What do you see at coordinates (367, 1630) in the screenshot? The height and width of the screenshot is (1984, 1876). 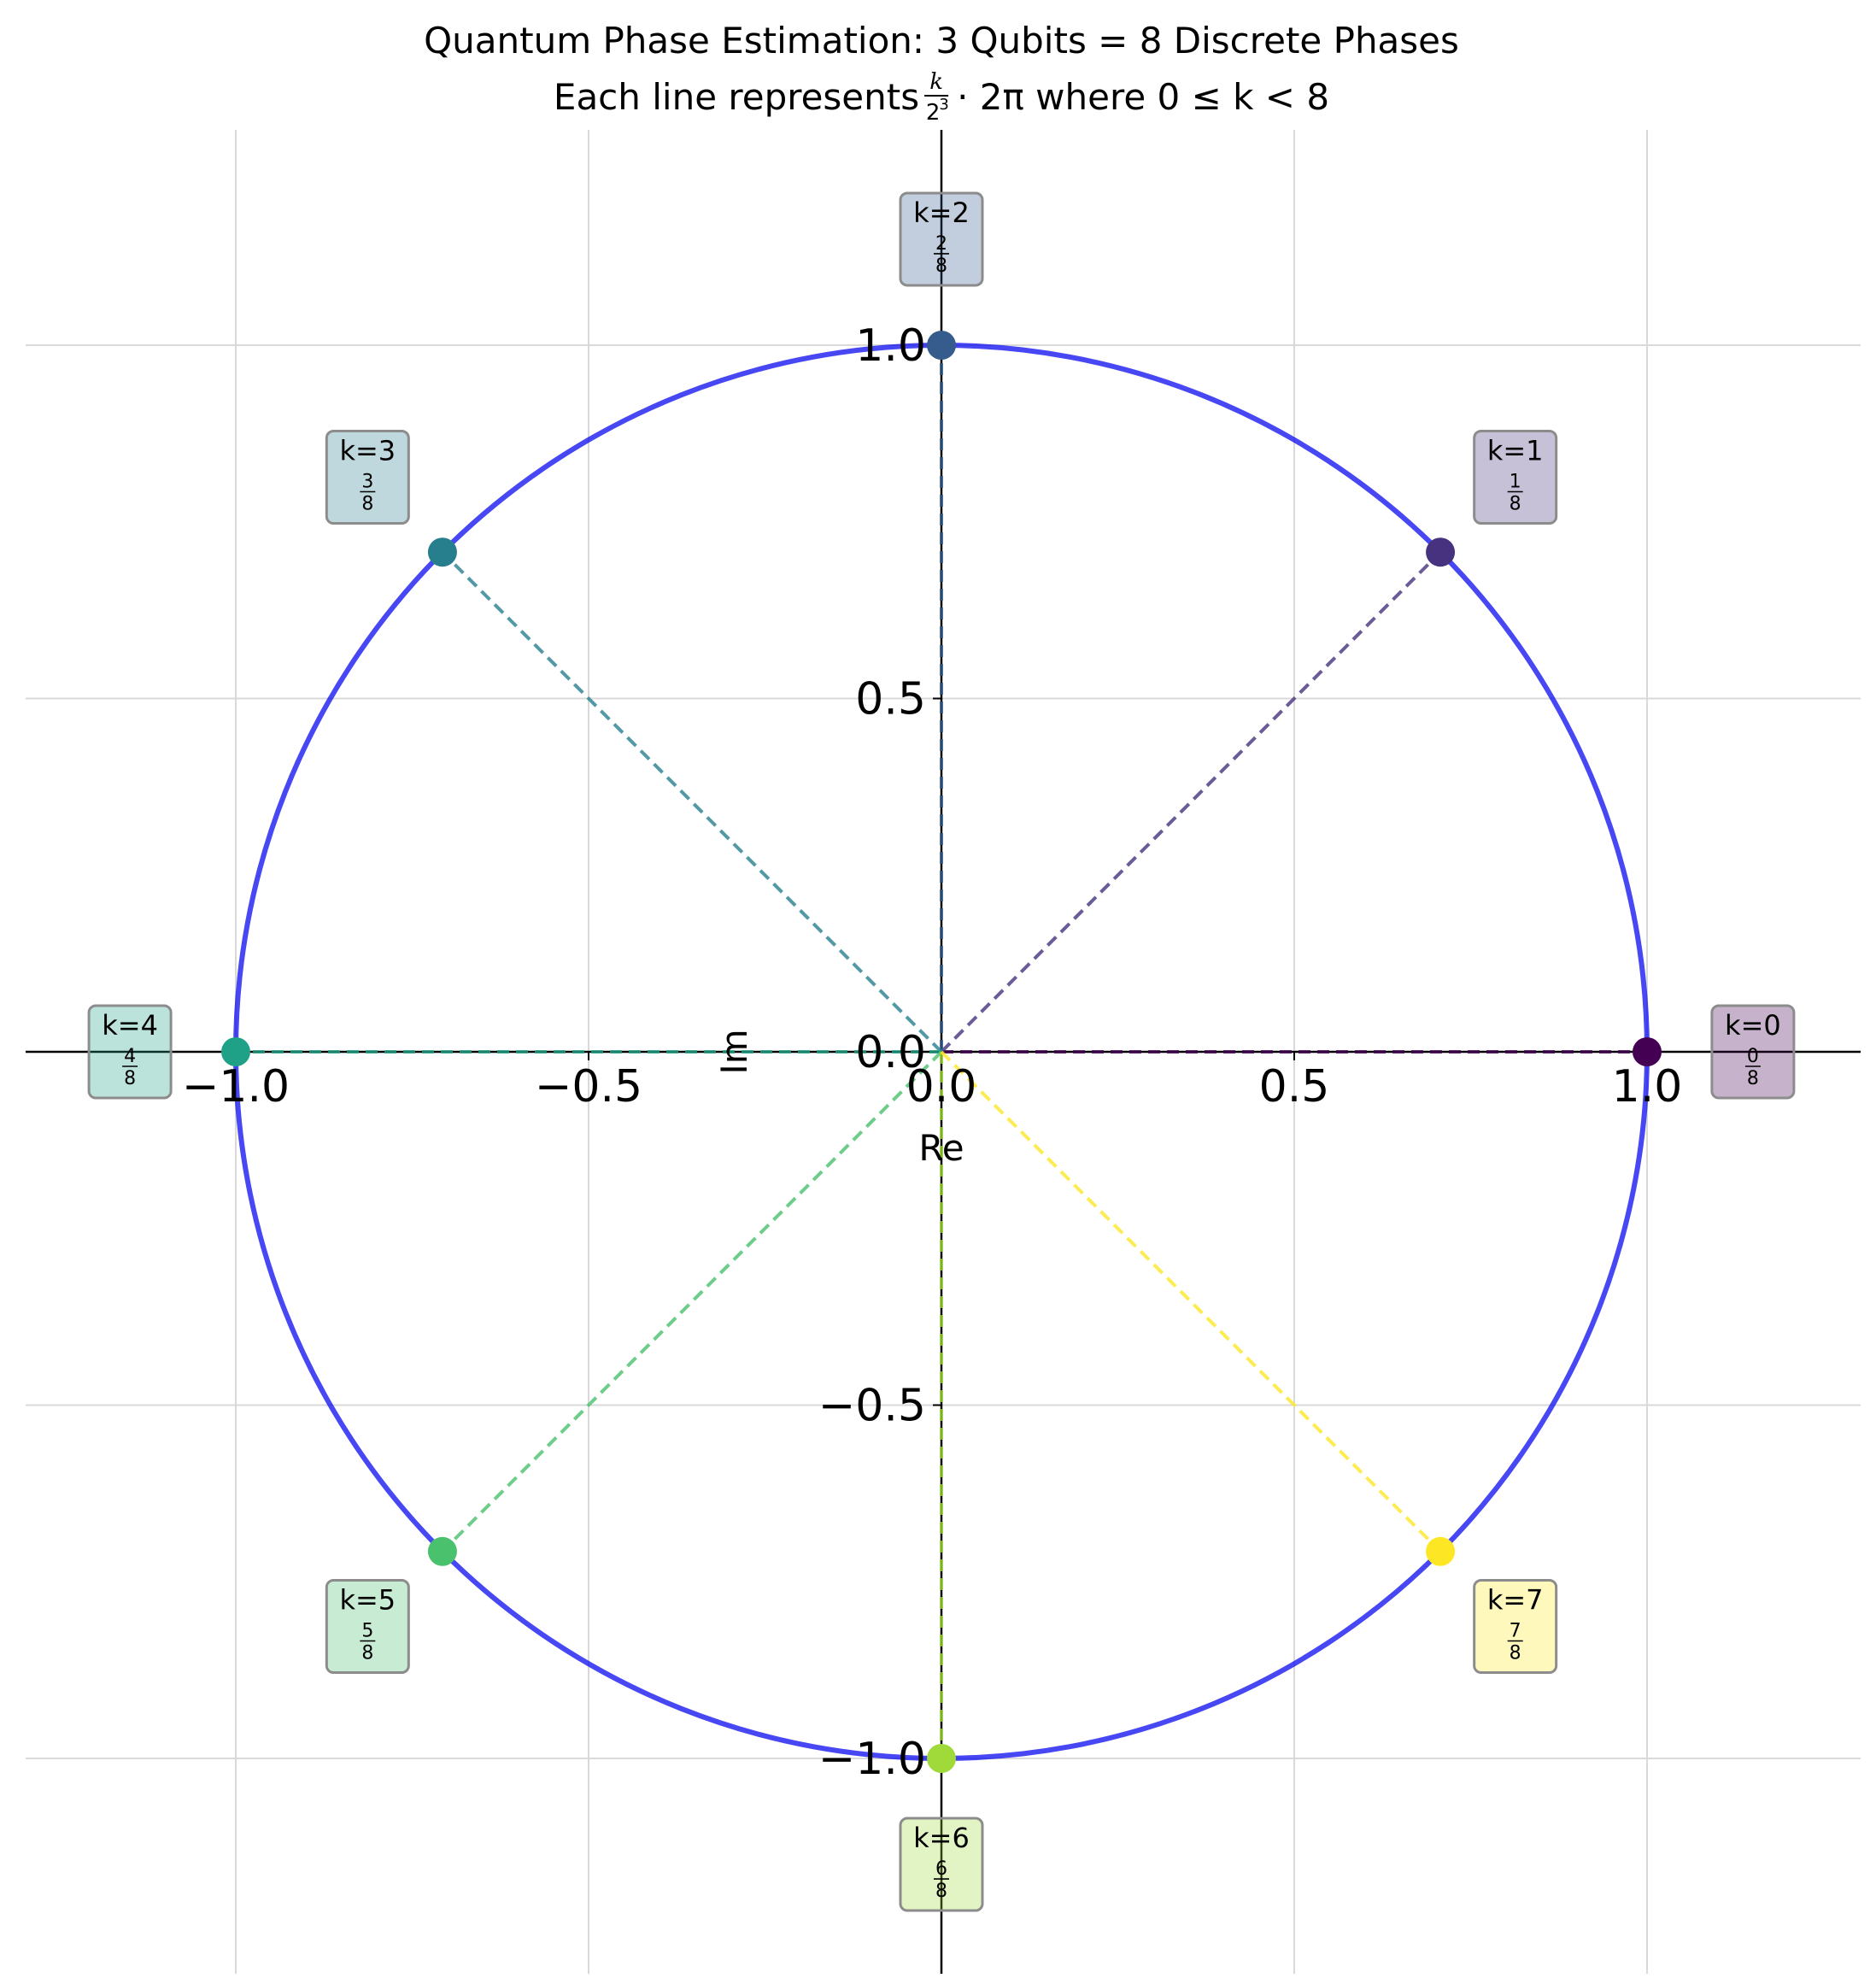 I see `phase-label-num-k5: 5` at bounding box center [367, 1630].